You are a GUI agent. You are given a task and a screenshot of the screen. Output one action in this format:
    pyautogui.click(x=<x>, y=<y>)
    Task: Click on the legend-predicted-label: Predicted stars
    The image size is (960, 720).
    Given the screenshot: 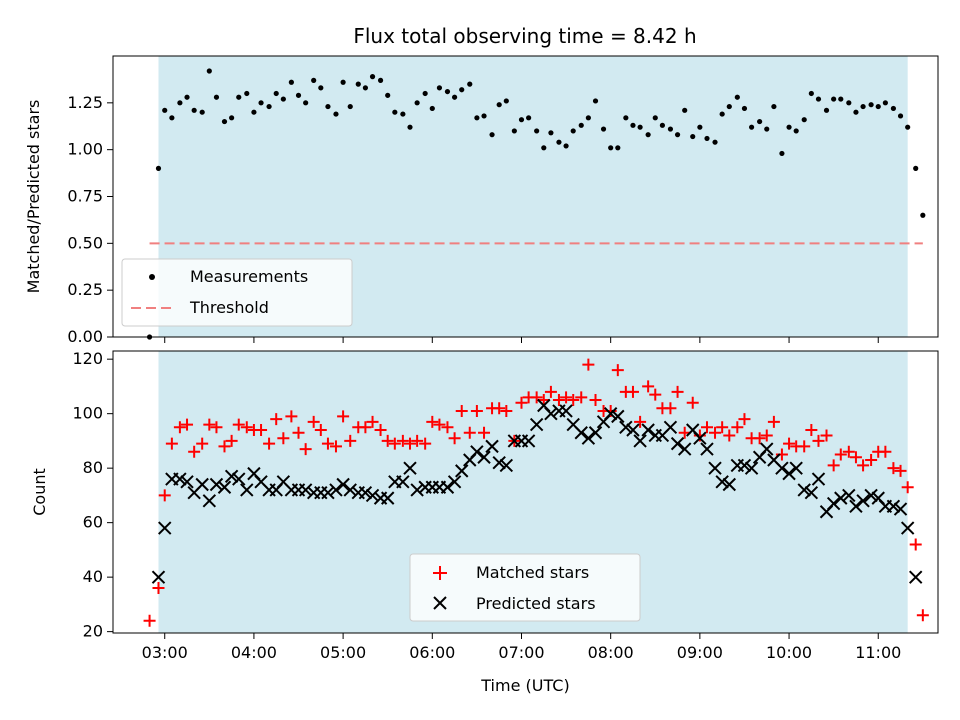 What is the action you would take?
    pyautogui.click(x=536, y=603)
    